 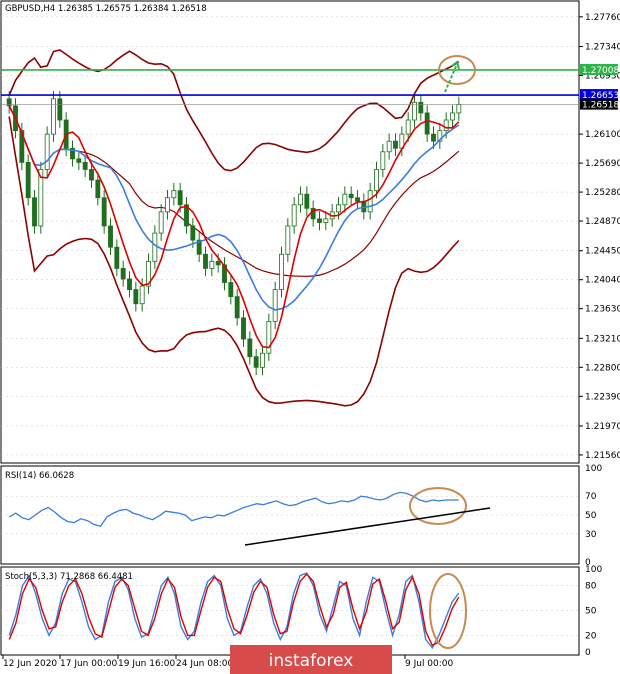 What do you see at coordinates (602, 135) in the screenshot?
I see `price-tick-label: 1.26100` at bounding box center [602, 135].